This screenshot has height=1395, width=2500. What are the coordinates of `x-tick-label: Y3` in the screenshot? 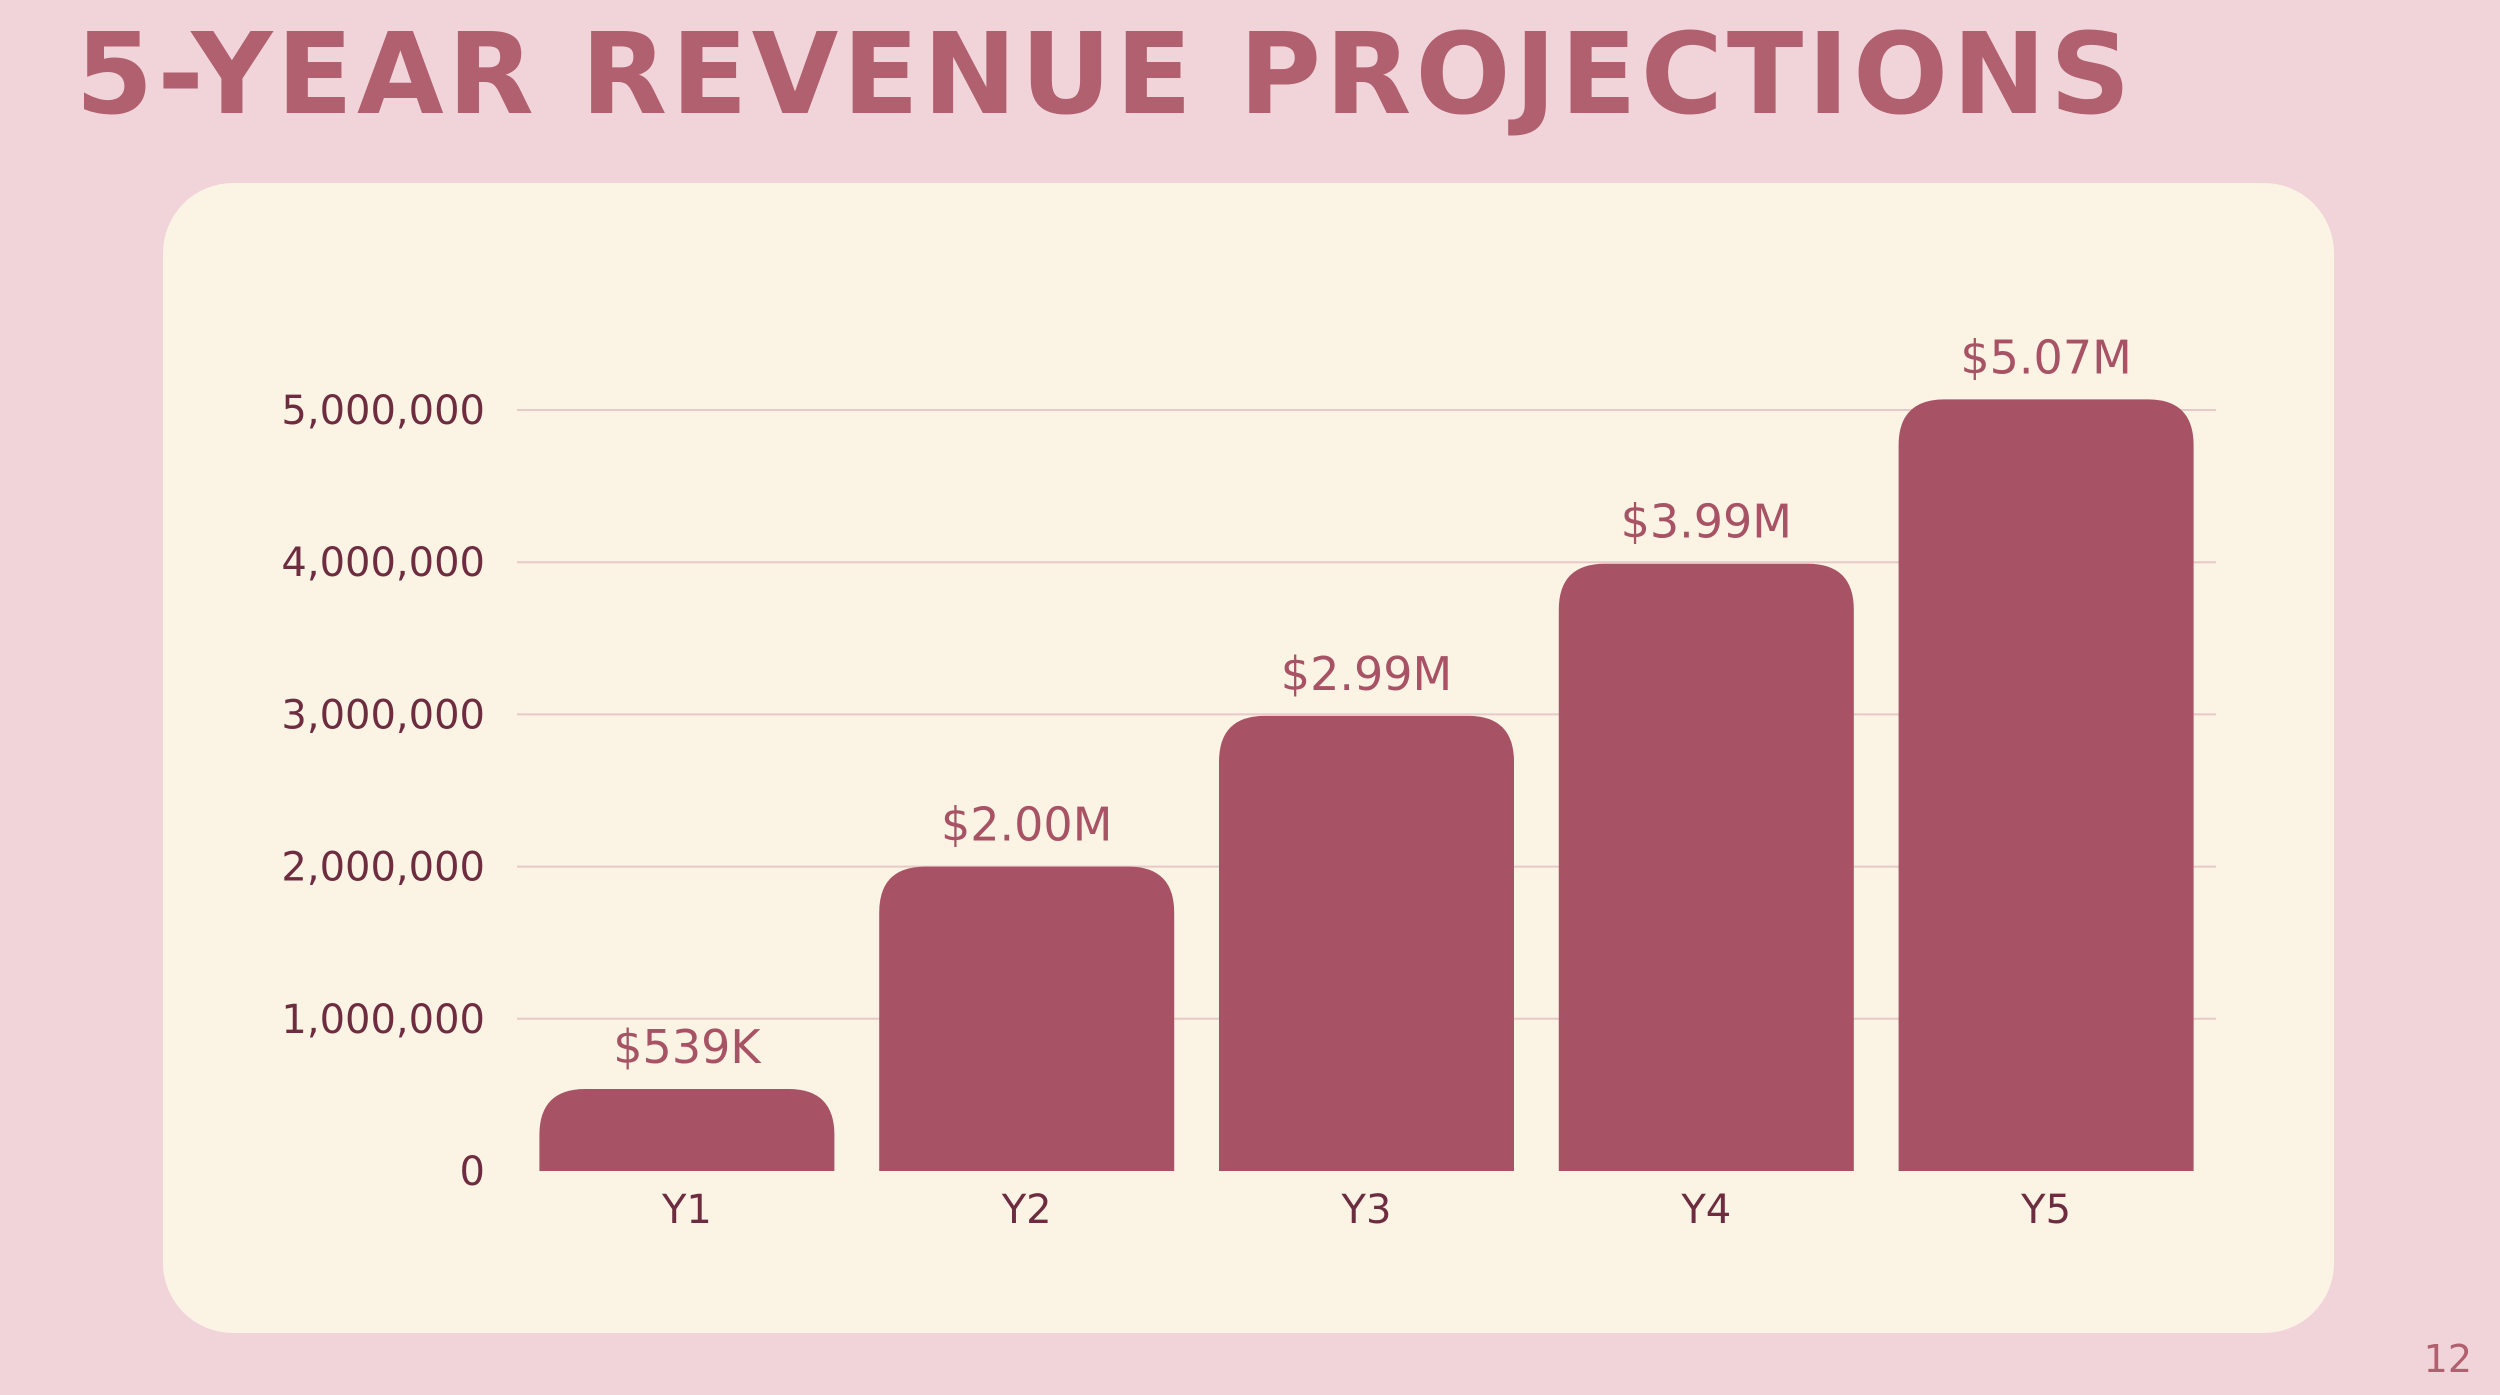 It's located at (1366, 1210).